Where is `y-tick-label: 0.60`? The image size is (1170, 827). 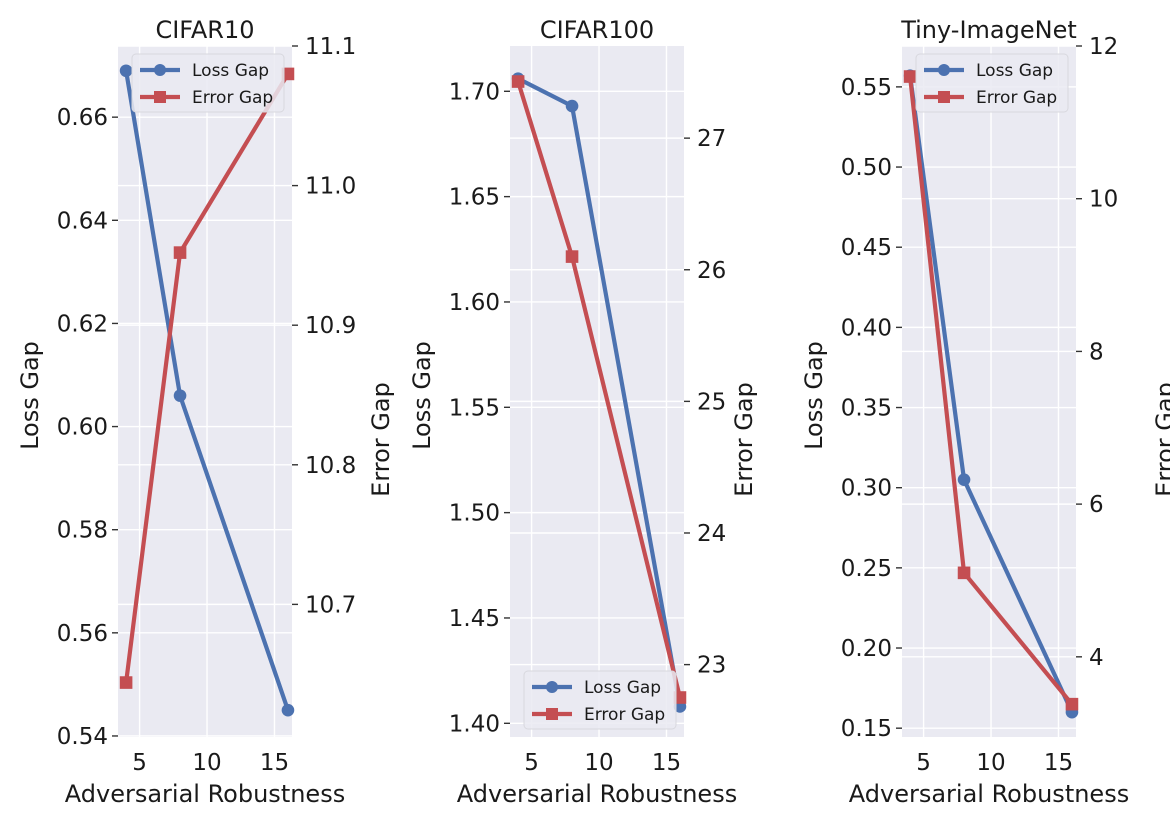
y-tick-label: 0.60 is located at coordinates (82, 428).